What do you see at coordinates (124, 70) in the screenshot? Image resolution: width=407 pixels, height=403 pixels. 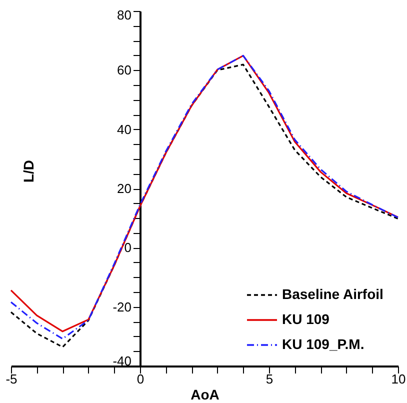 I see `y-tick-label: 60` at bounding box center [124, 70].